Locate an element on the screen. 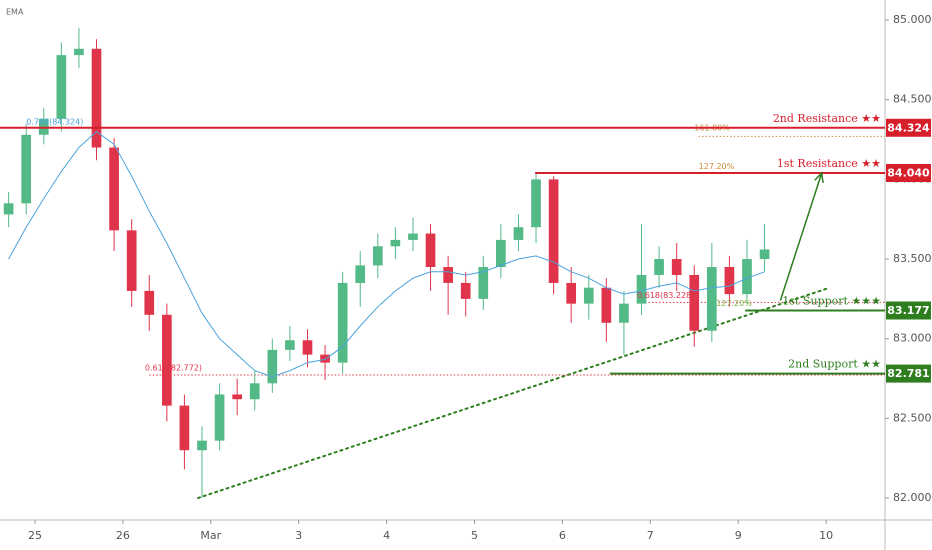  fib-annotation: 0.618(82.772) is located at coordinates (173, 367).